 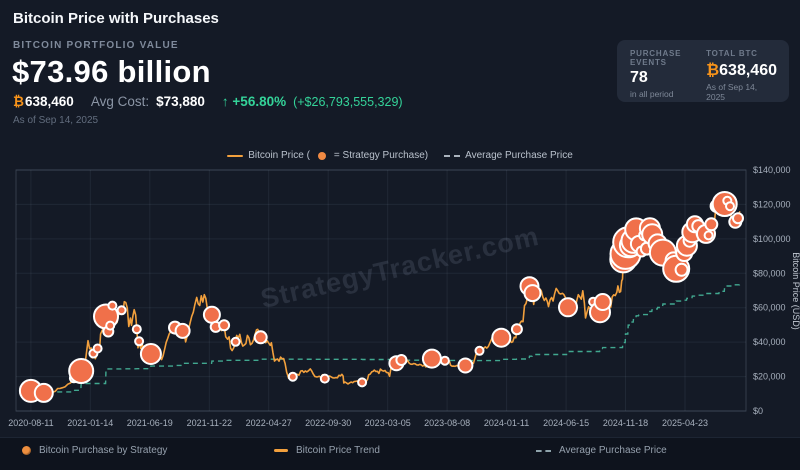 I want to click on y-tick-label: $20,000, so click(x=769, y=377).